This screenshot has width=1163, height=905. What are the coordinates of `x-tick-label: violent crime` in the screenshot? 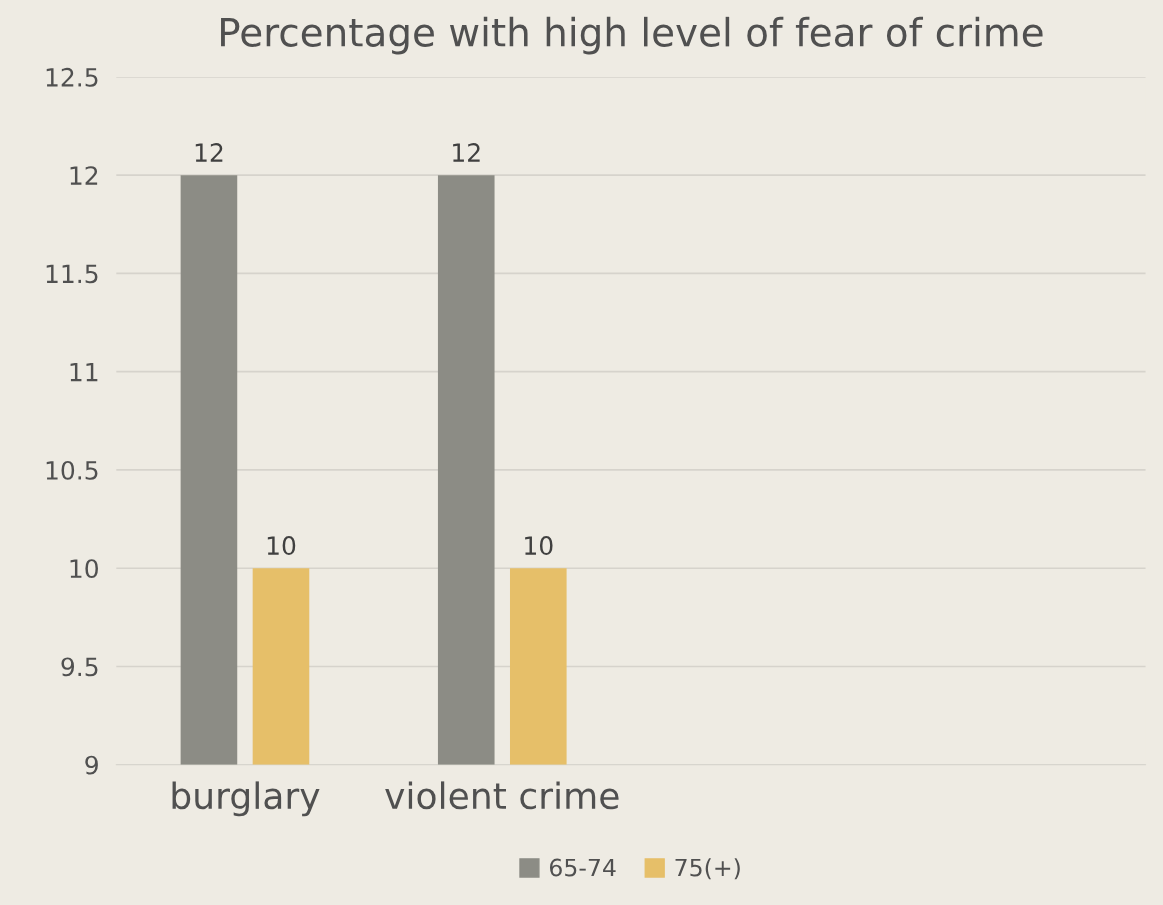 It's located at (502, 795).